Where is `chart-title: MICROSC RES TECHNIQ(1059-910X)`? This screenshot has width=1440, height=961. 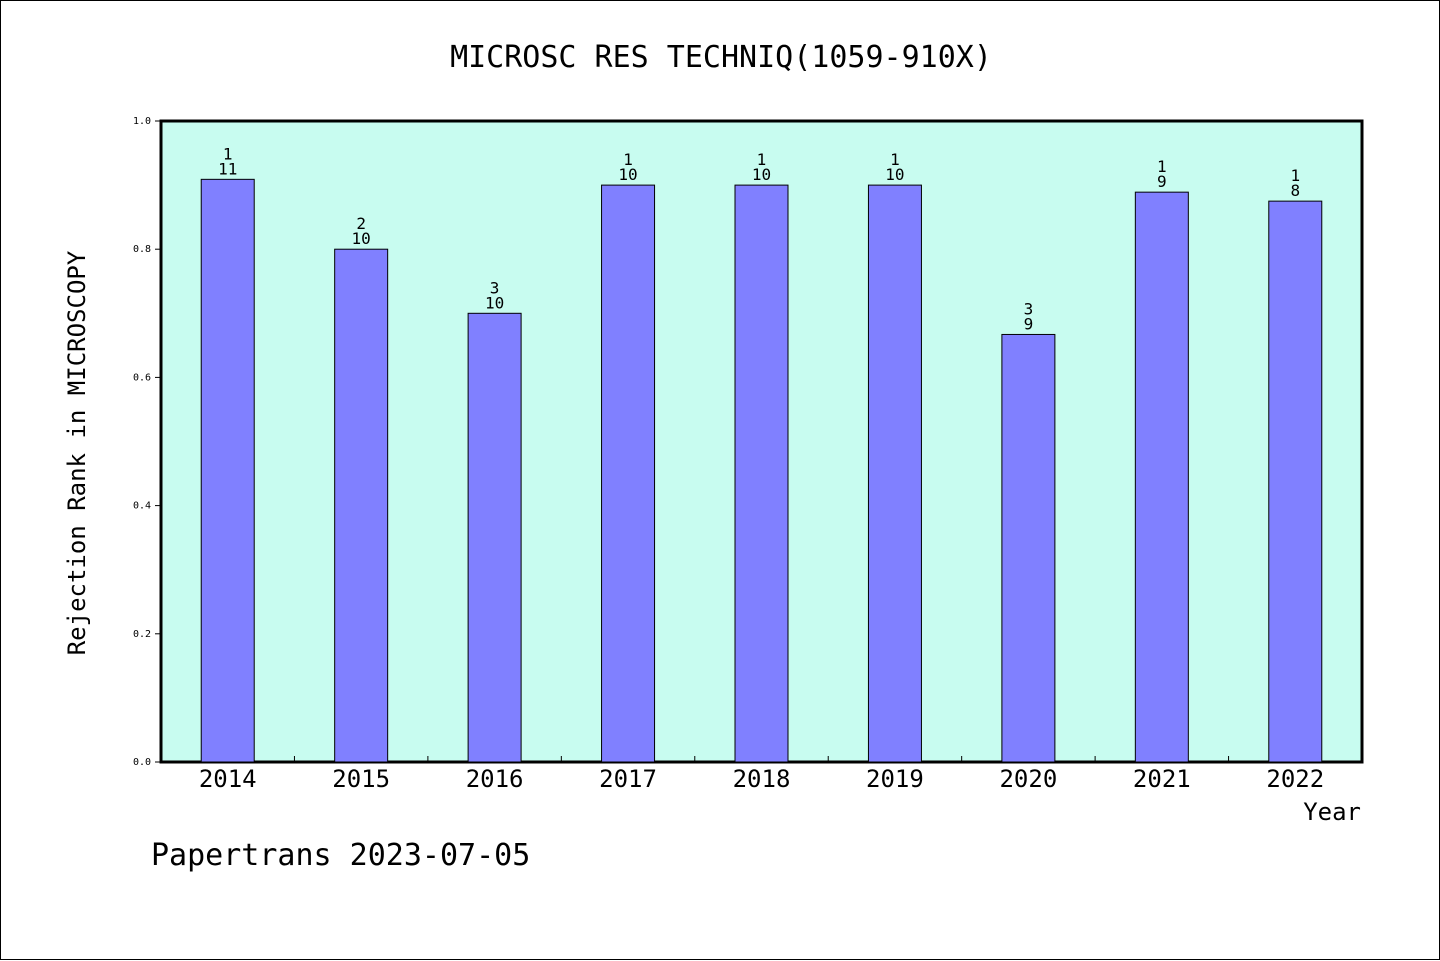 chart-title: MICROSC RES TECHNIQ(1059-910X) is located at coordinates (721, 57).